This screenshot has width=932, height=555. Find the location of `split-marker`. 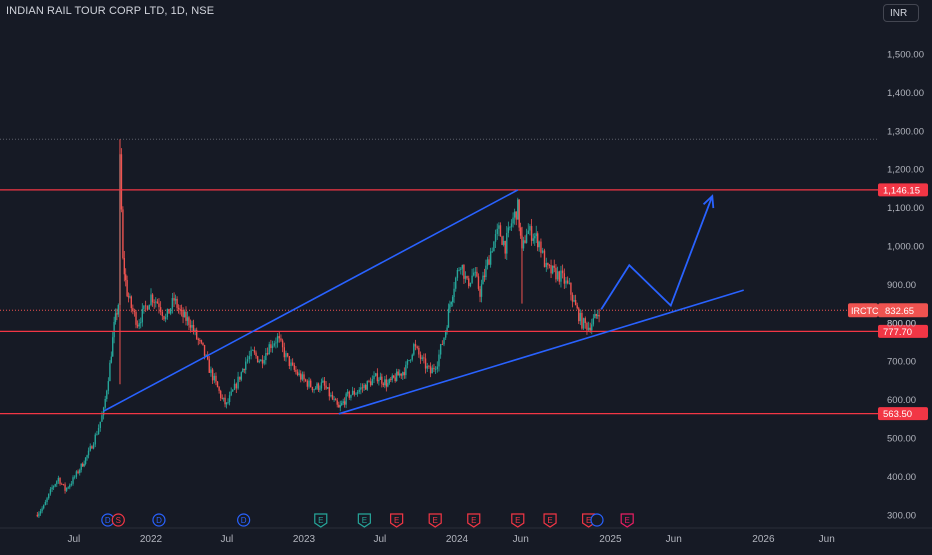

split-marker is located at coordinates (118, 520).